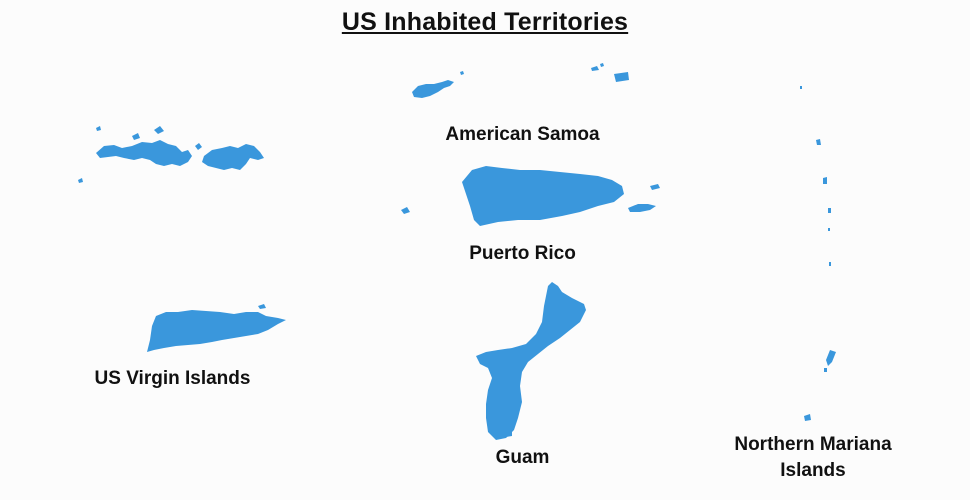 The height and width of the screenshot is (500, 970). Describe the element at coordinates (642, 208) in the screenshot. I see `vieques-shape` at that location.